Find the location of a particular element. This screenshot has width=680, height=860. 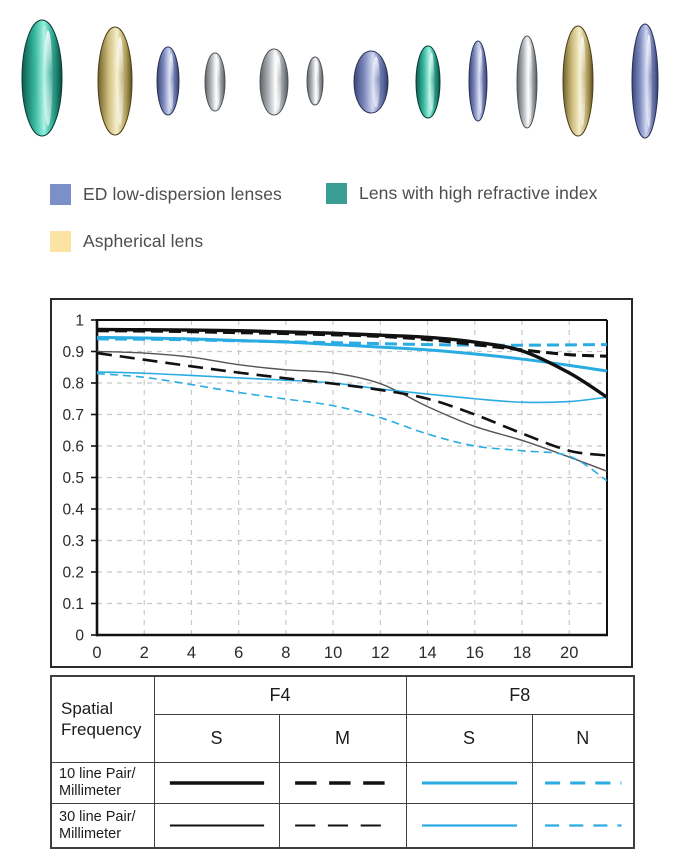

svg-text: 0.8 is located at coordinates (73, 384).